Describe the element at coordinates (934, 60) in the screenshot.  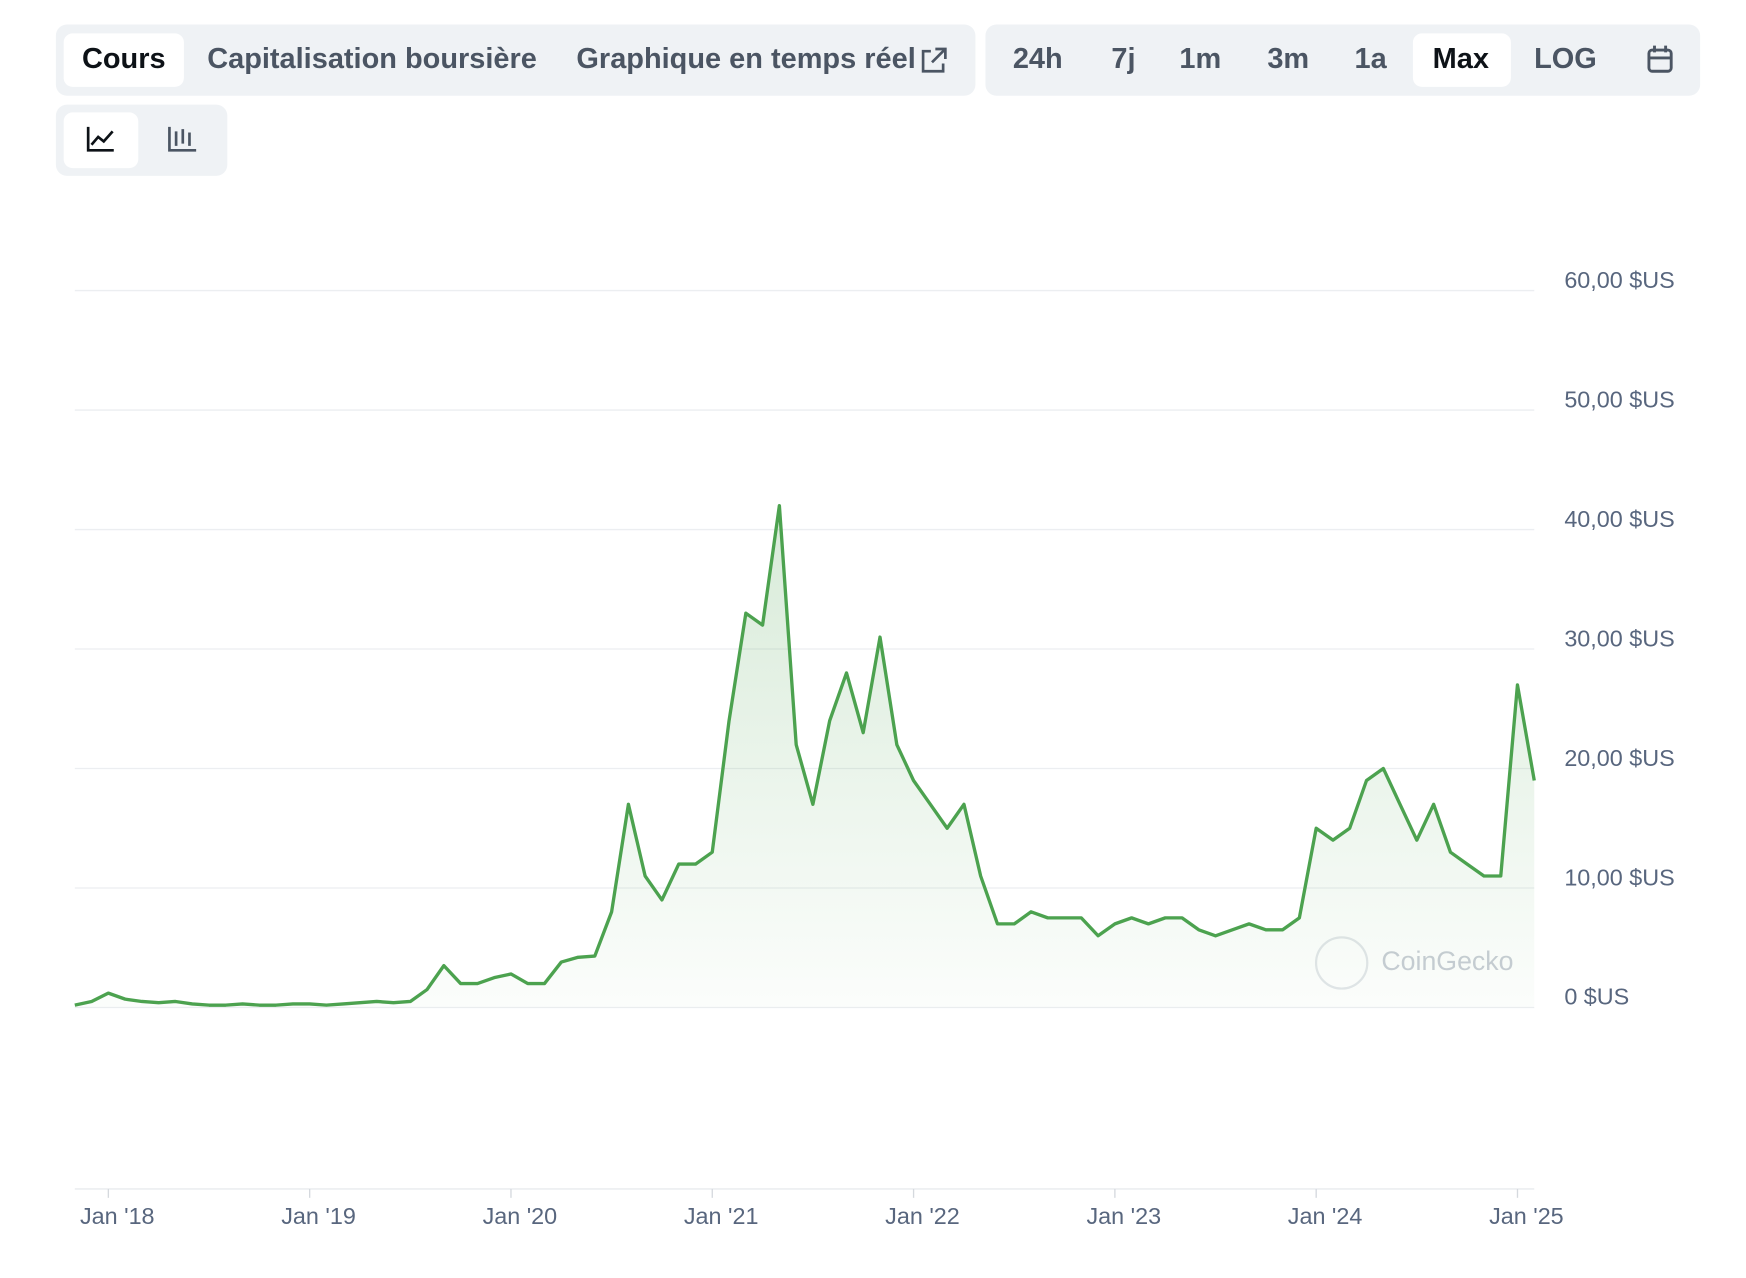
I see `external-icon` at that location.